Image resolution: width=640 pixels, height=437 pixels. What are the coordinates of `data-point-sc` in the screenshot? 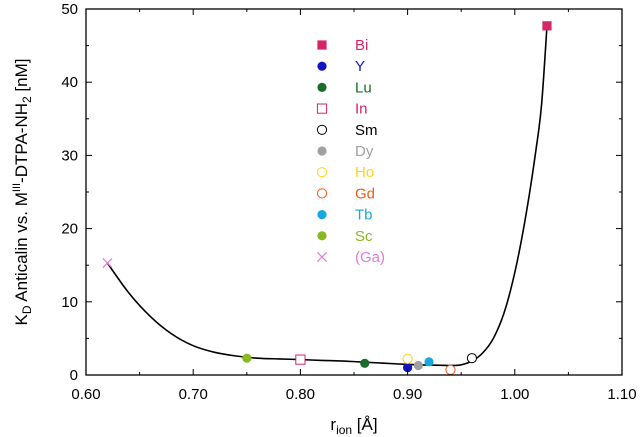 It's located at (247, 358).